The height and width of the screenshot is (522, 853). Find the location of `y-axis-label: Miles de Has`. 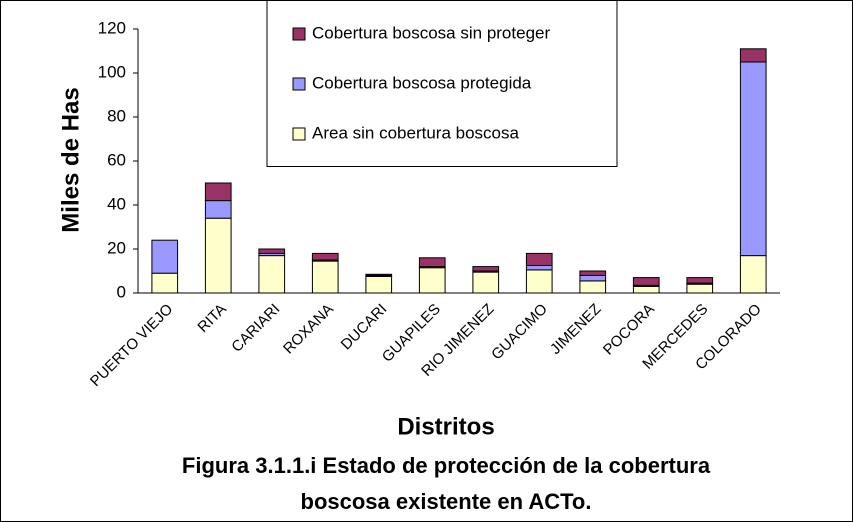

y-axis-label: Miles de Has is located at coordinates (70, 159).